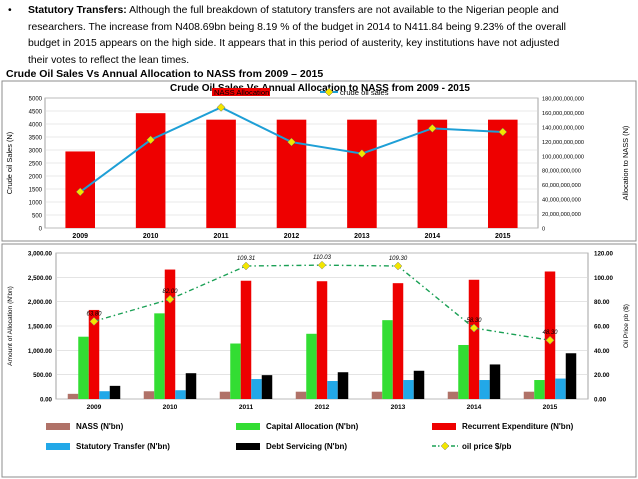  Describe the element at coordinates (109, 60) in the screenshot. I see `paragraph-line: their votes to reflect the lean times.` at that location.